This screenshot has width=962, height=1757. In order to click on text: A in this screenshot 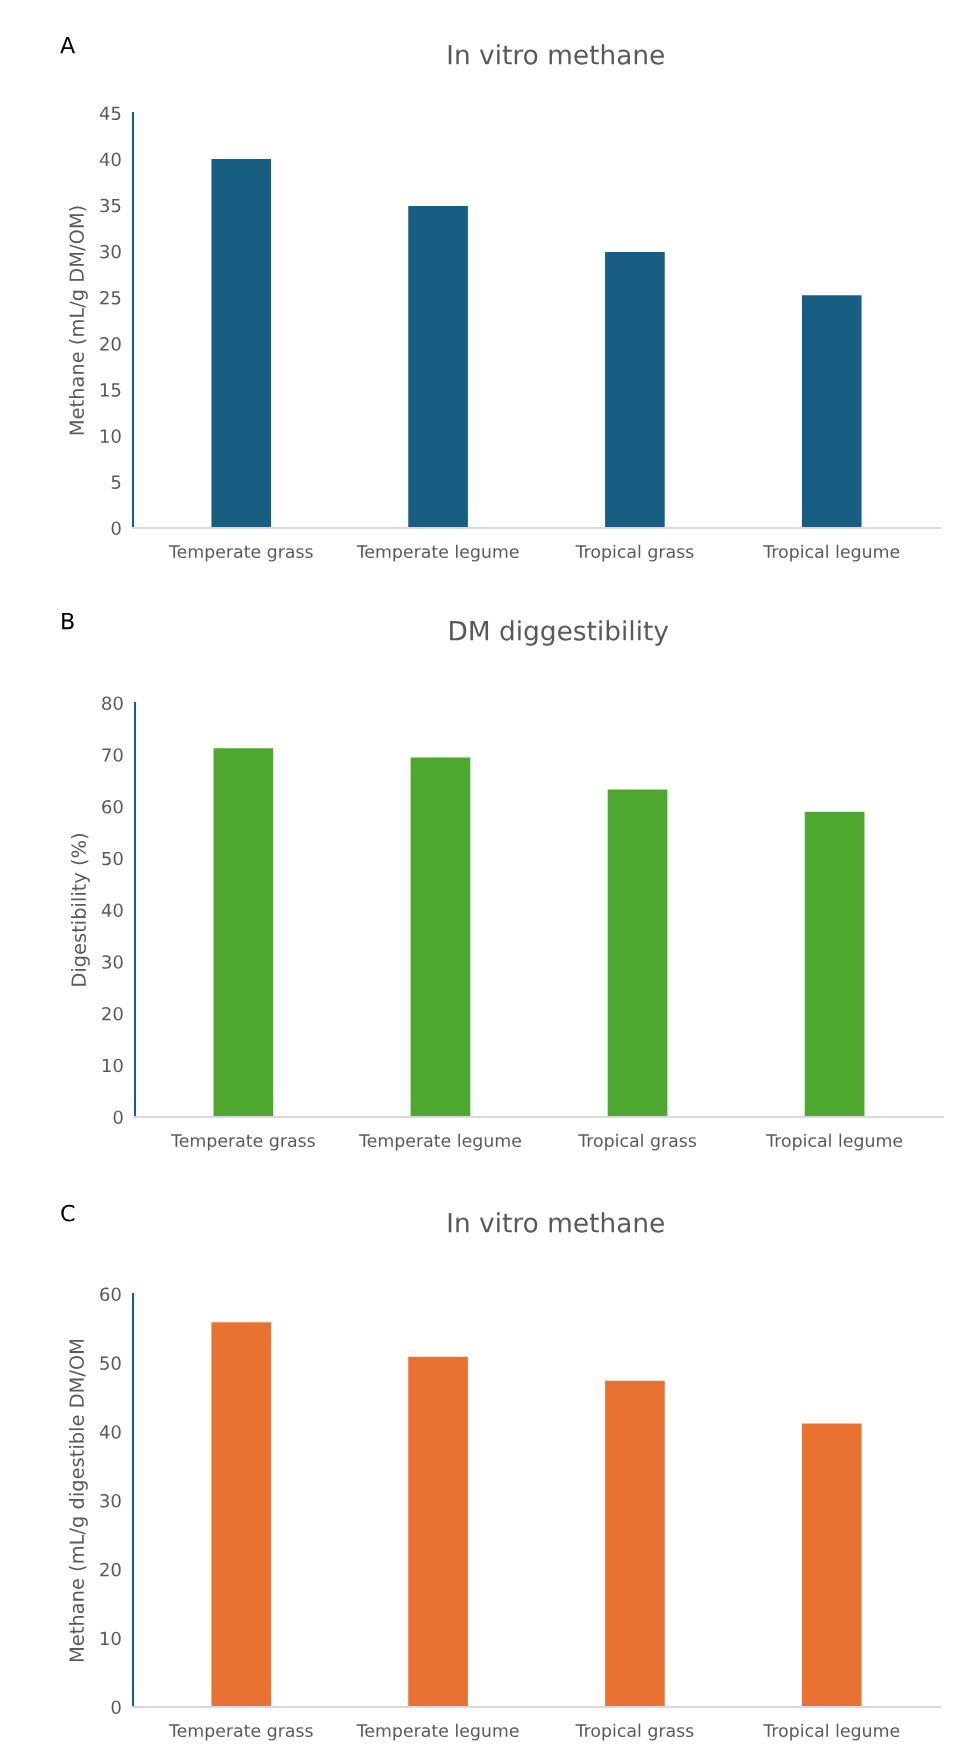, I will do `click(68, 45)`.